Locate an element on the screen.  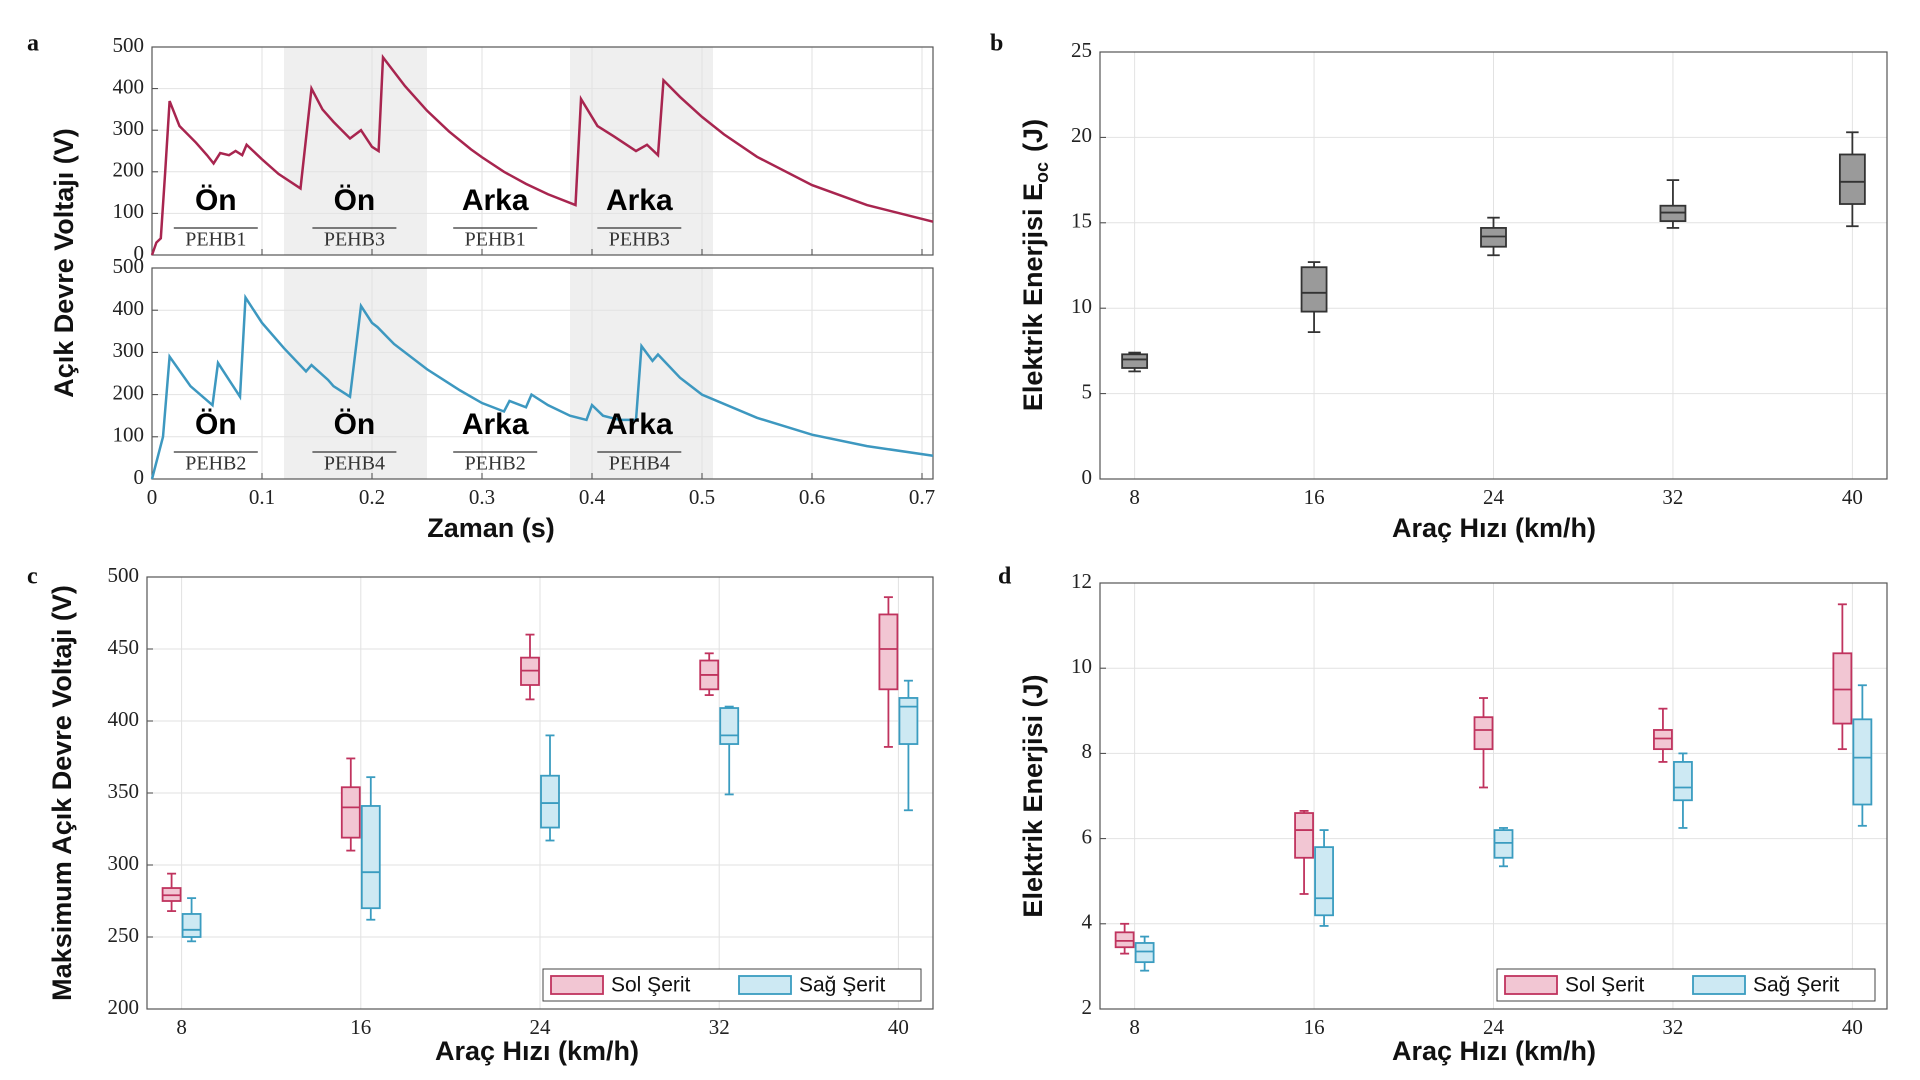
shaded-band is located at coordinates (355, 373).